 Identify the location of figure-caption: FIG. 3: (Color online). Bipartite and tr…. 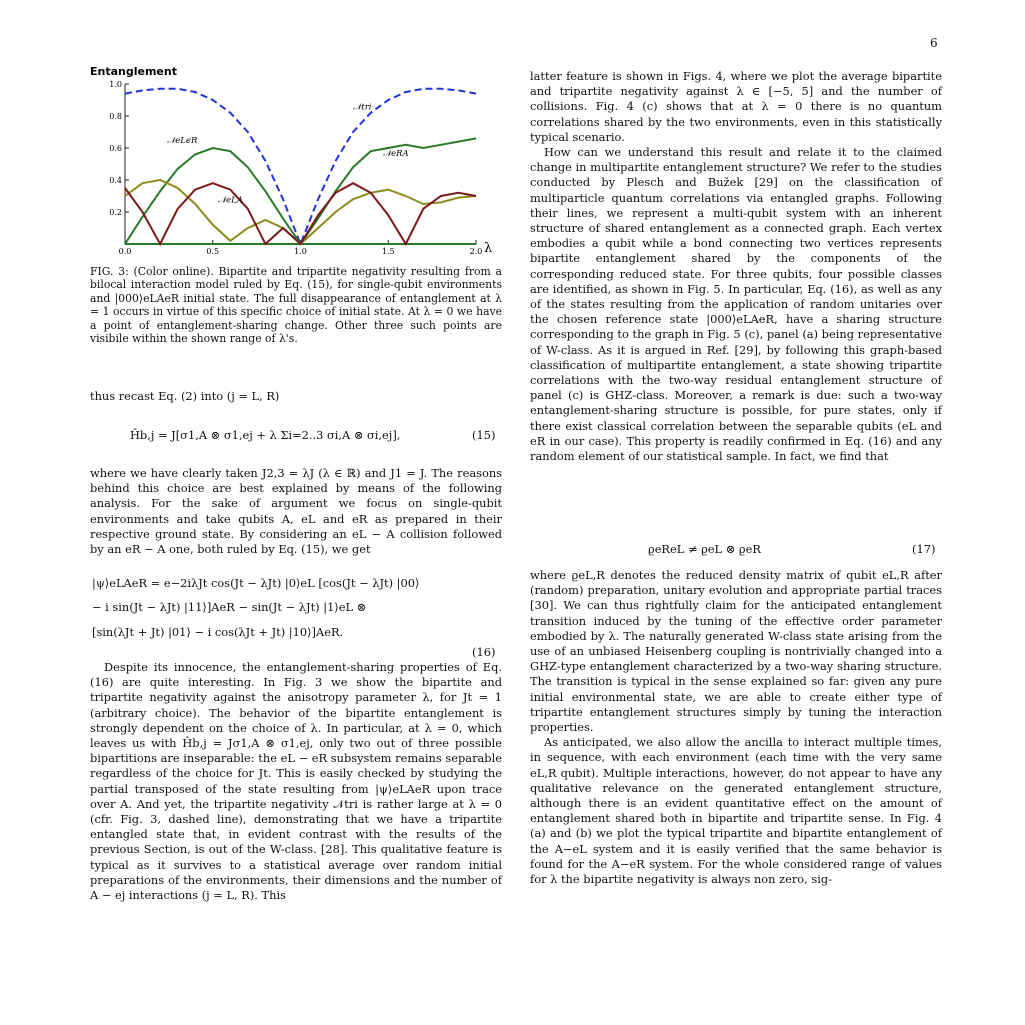
(296, 305).